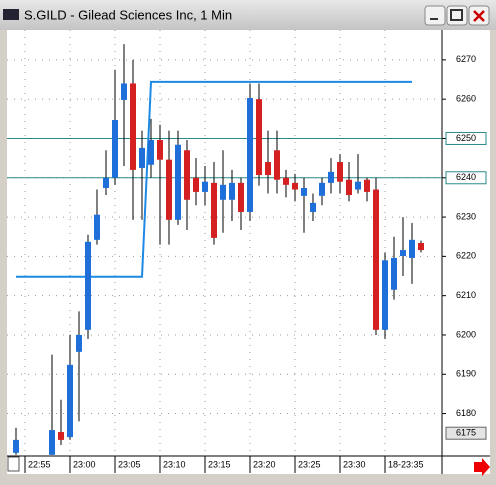 The width and height of the screenshot is (496, 485). What do you see at coordinates (84, 464) in the screenshot?
I see `x-tick-label: 23:00` at bounding box center [84, 464].